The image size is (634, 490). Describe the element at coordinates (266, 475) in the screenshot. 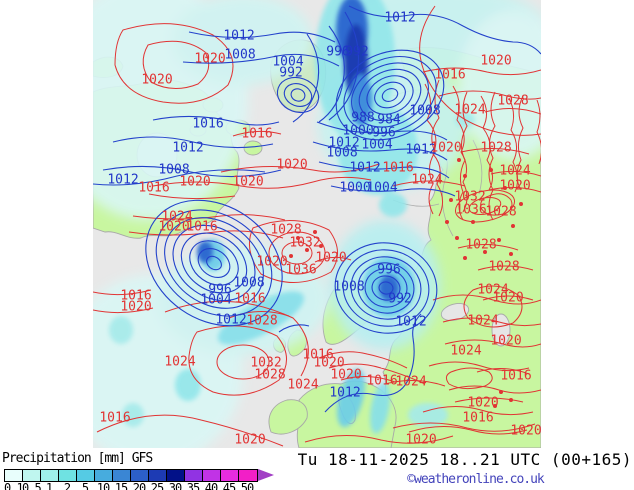

I see `legend-arrow-icon` at that location.